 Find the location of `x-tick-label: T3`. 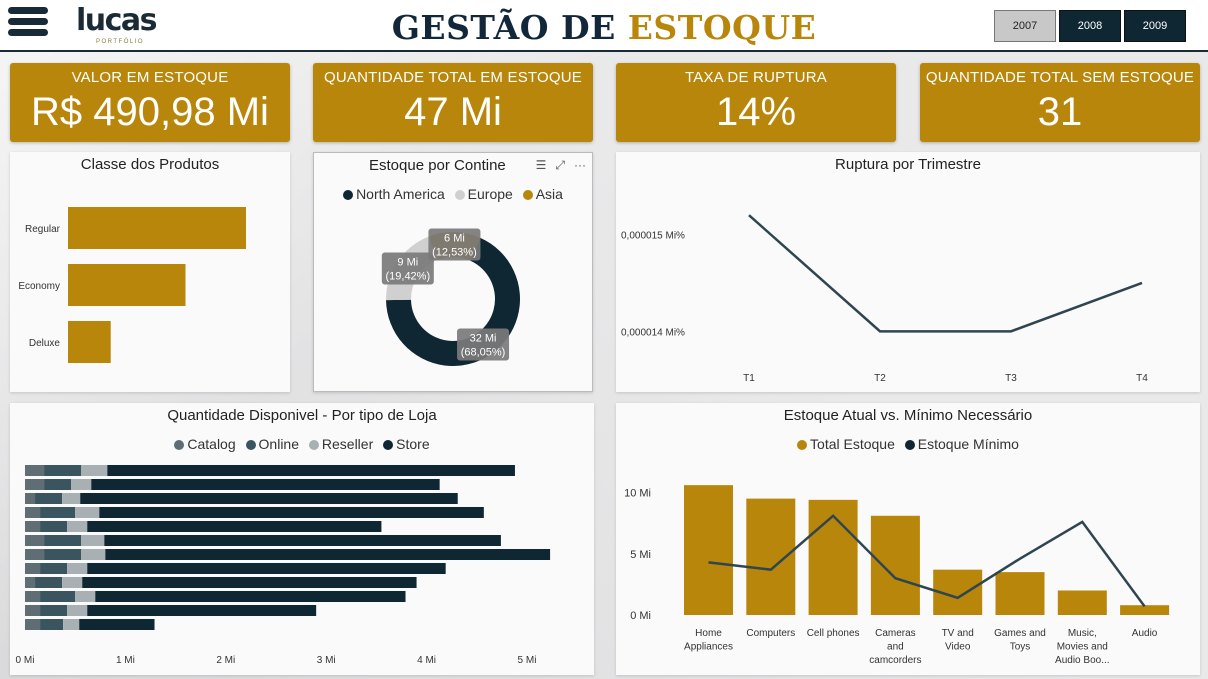

x-tick-label: T3 is located at coordinates (1011, 378).